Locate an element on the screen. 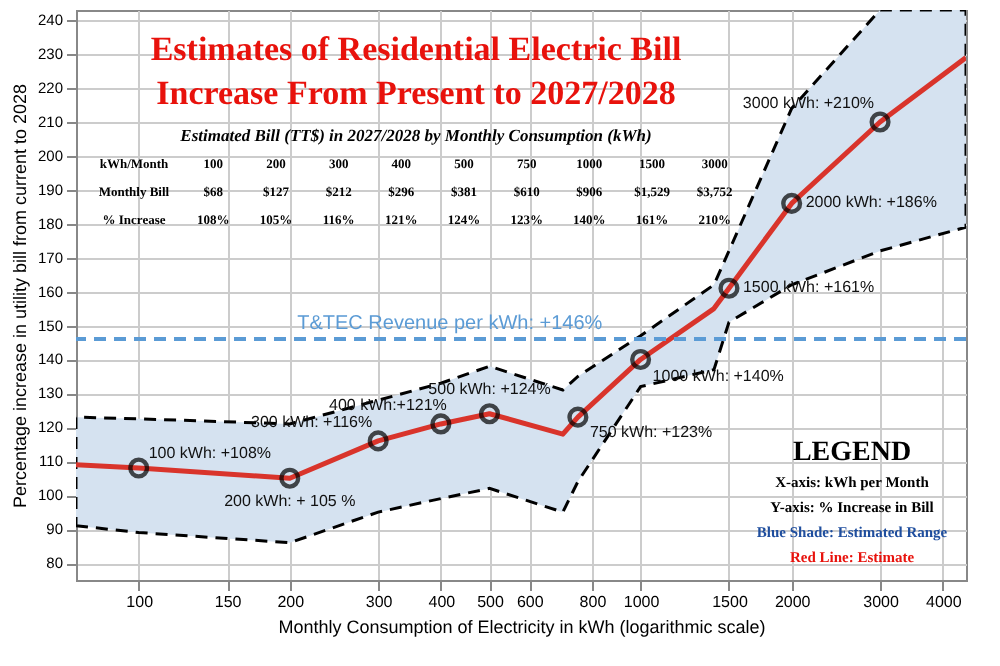  annotation: LEGEND is located at coordinates (852, 453).